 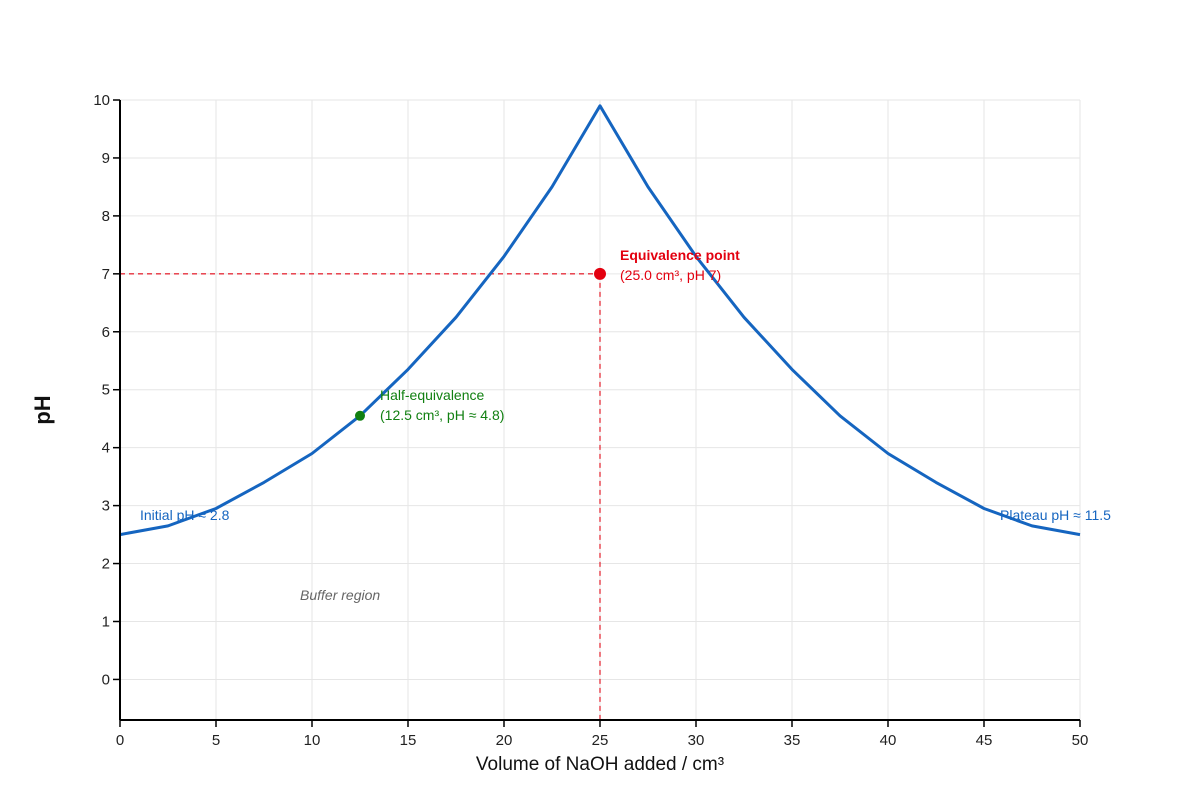 I want to click on x-tick-label: 25, so click(x=600, y=740).